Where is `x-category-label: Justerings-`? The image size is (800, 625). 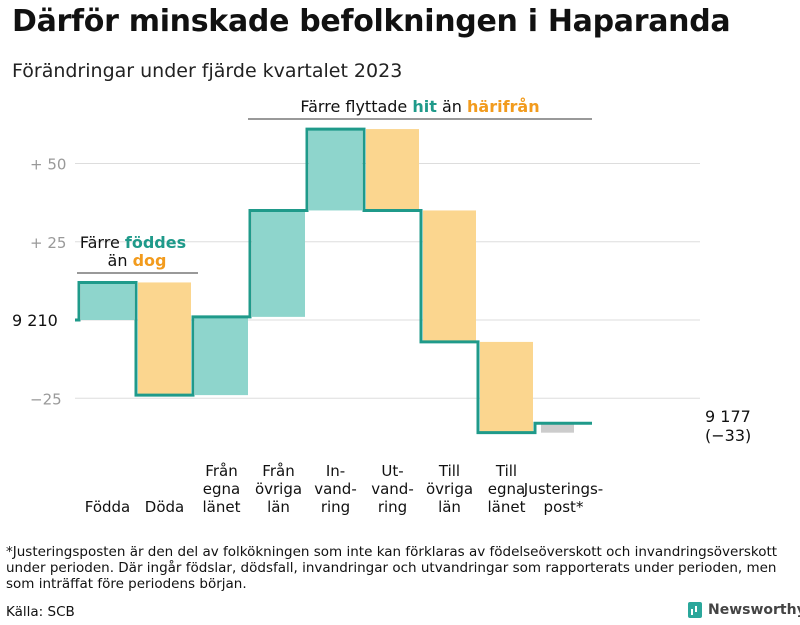
x-category-label: Justerings- is located at coordinates (563, 489).